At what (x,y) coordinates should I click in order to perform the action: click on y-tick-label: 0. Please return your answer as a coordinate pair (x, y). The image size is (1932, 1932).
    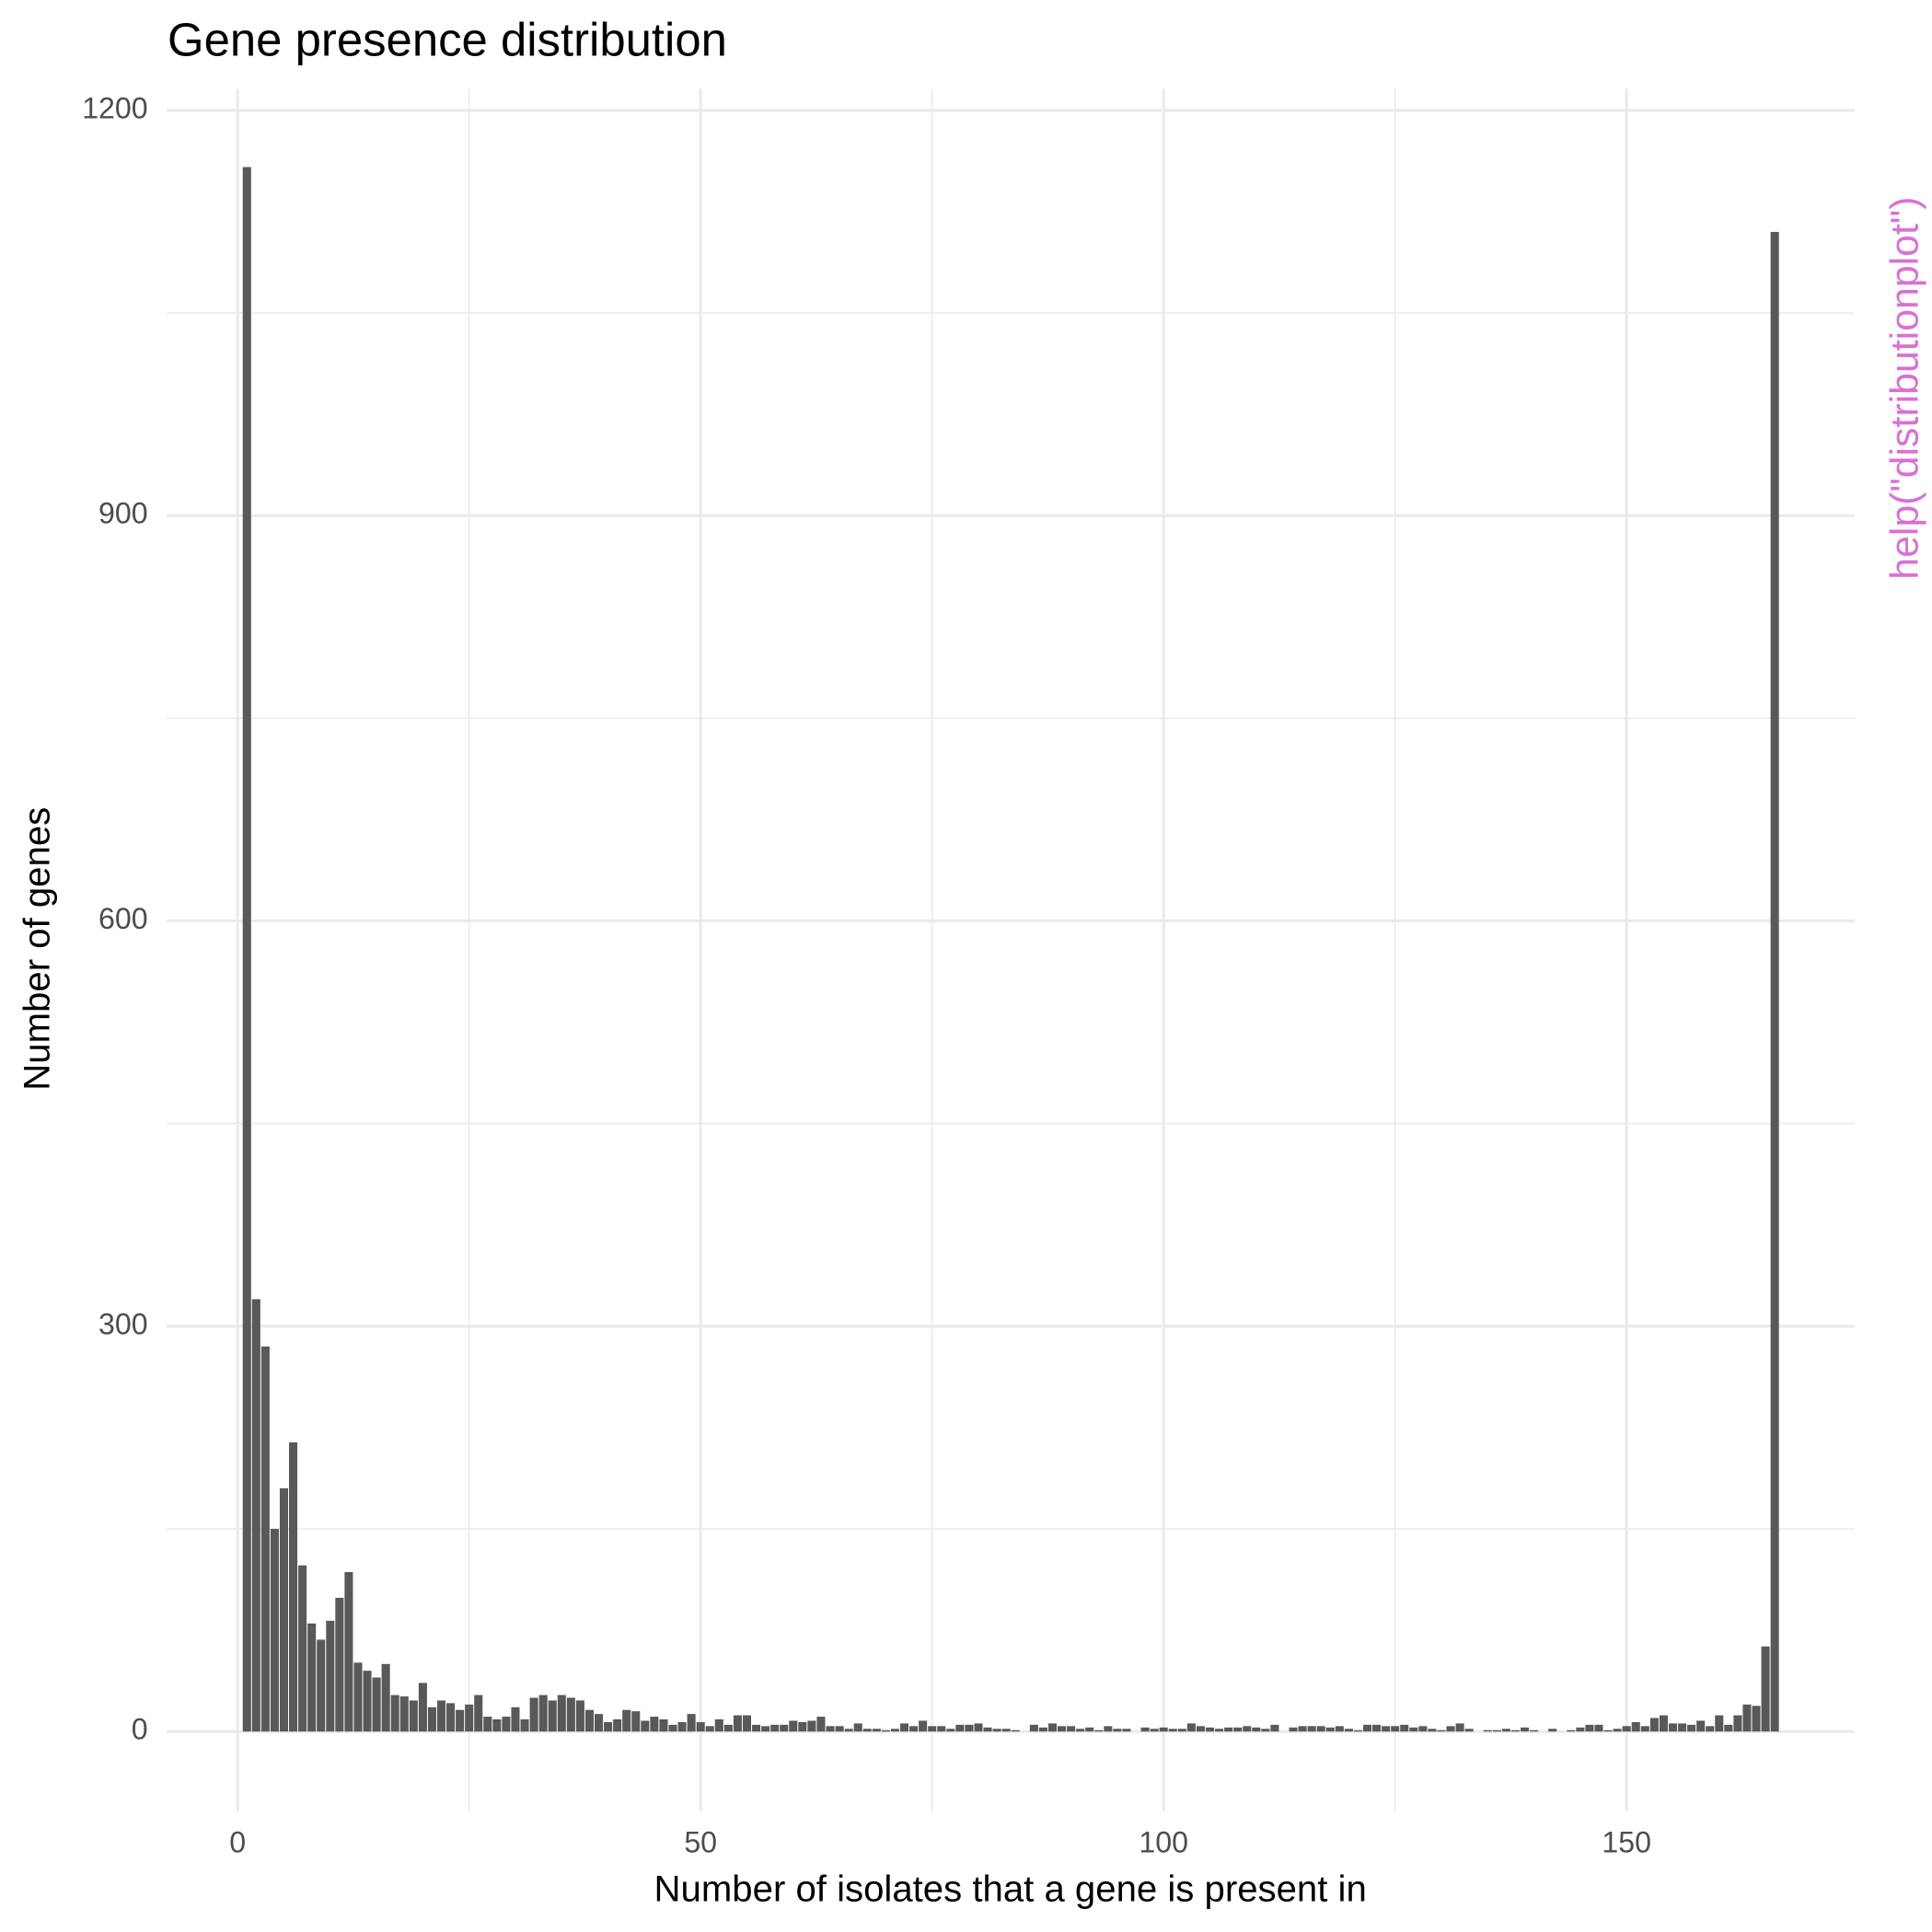
    Looking at the image, I should click on (140, 1730).